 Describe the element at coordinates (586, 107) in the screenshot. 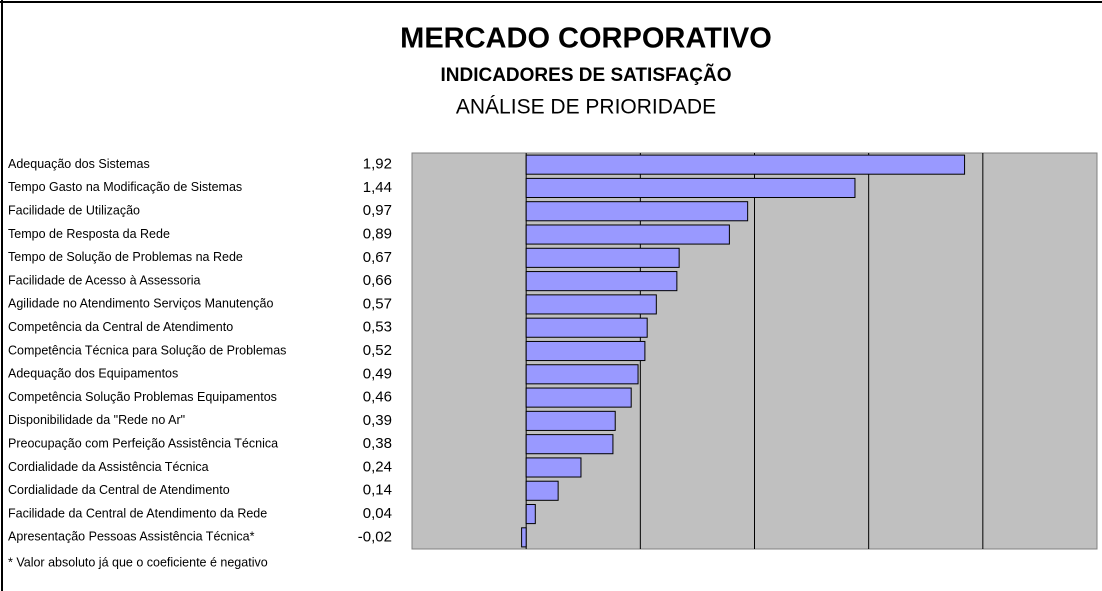

I see `chart-subtitle: ANÁLISE DE PRIORIDADE` at that location.